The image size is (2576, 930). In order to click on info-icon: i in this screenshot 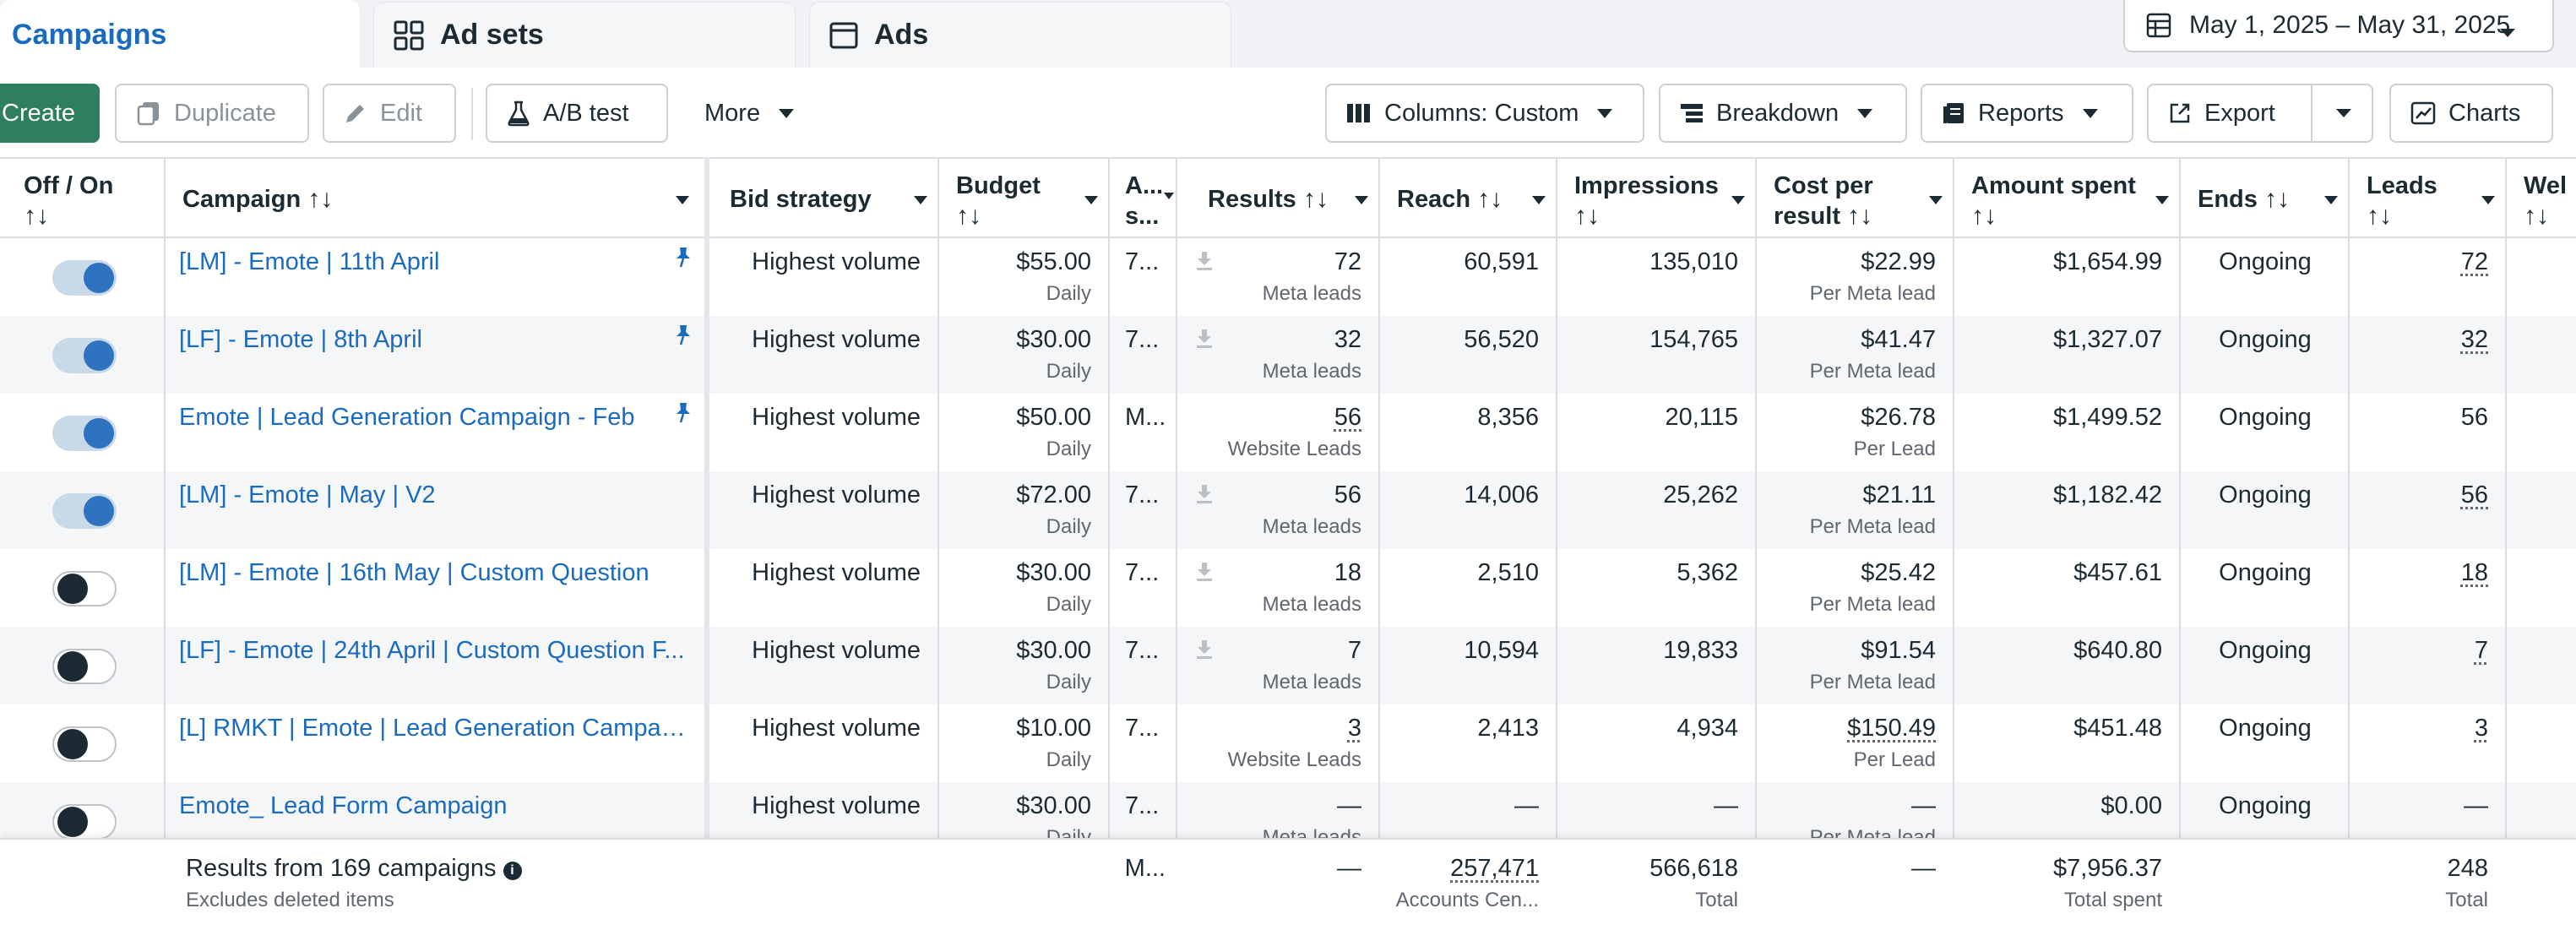, I will do `click(512, 871)`.